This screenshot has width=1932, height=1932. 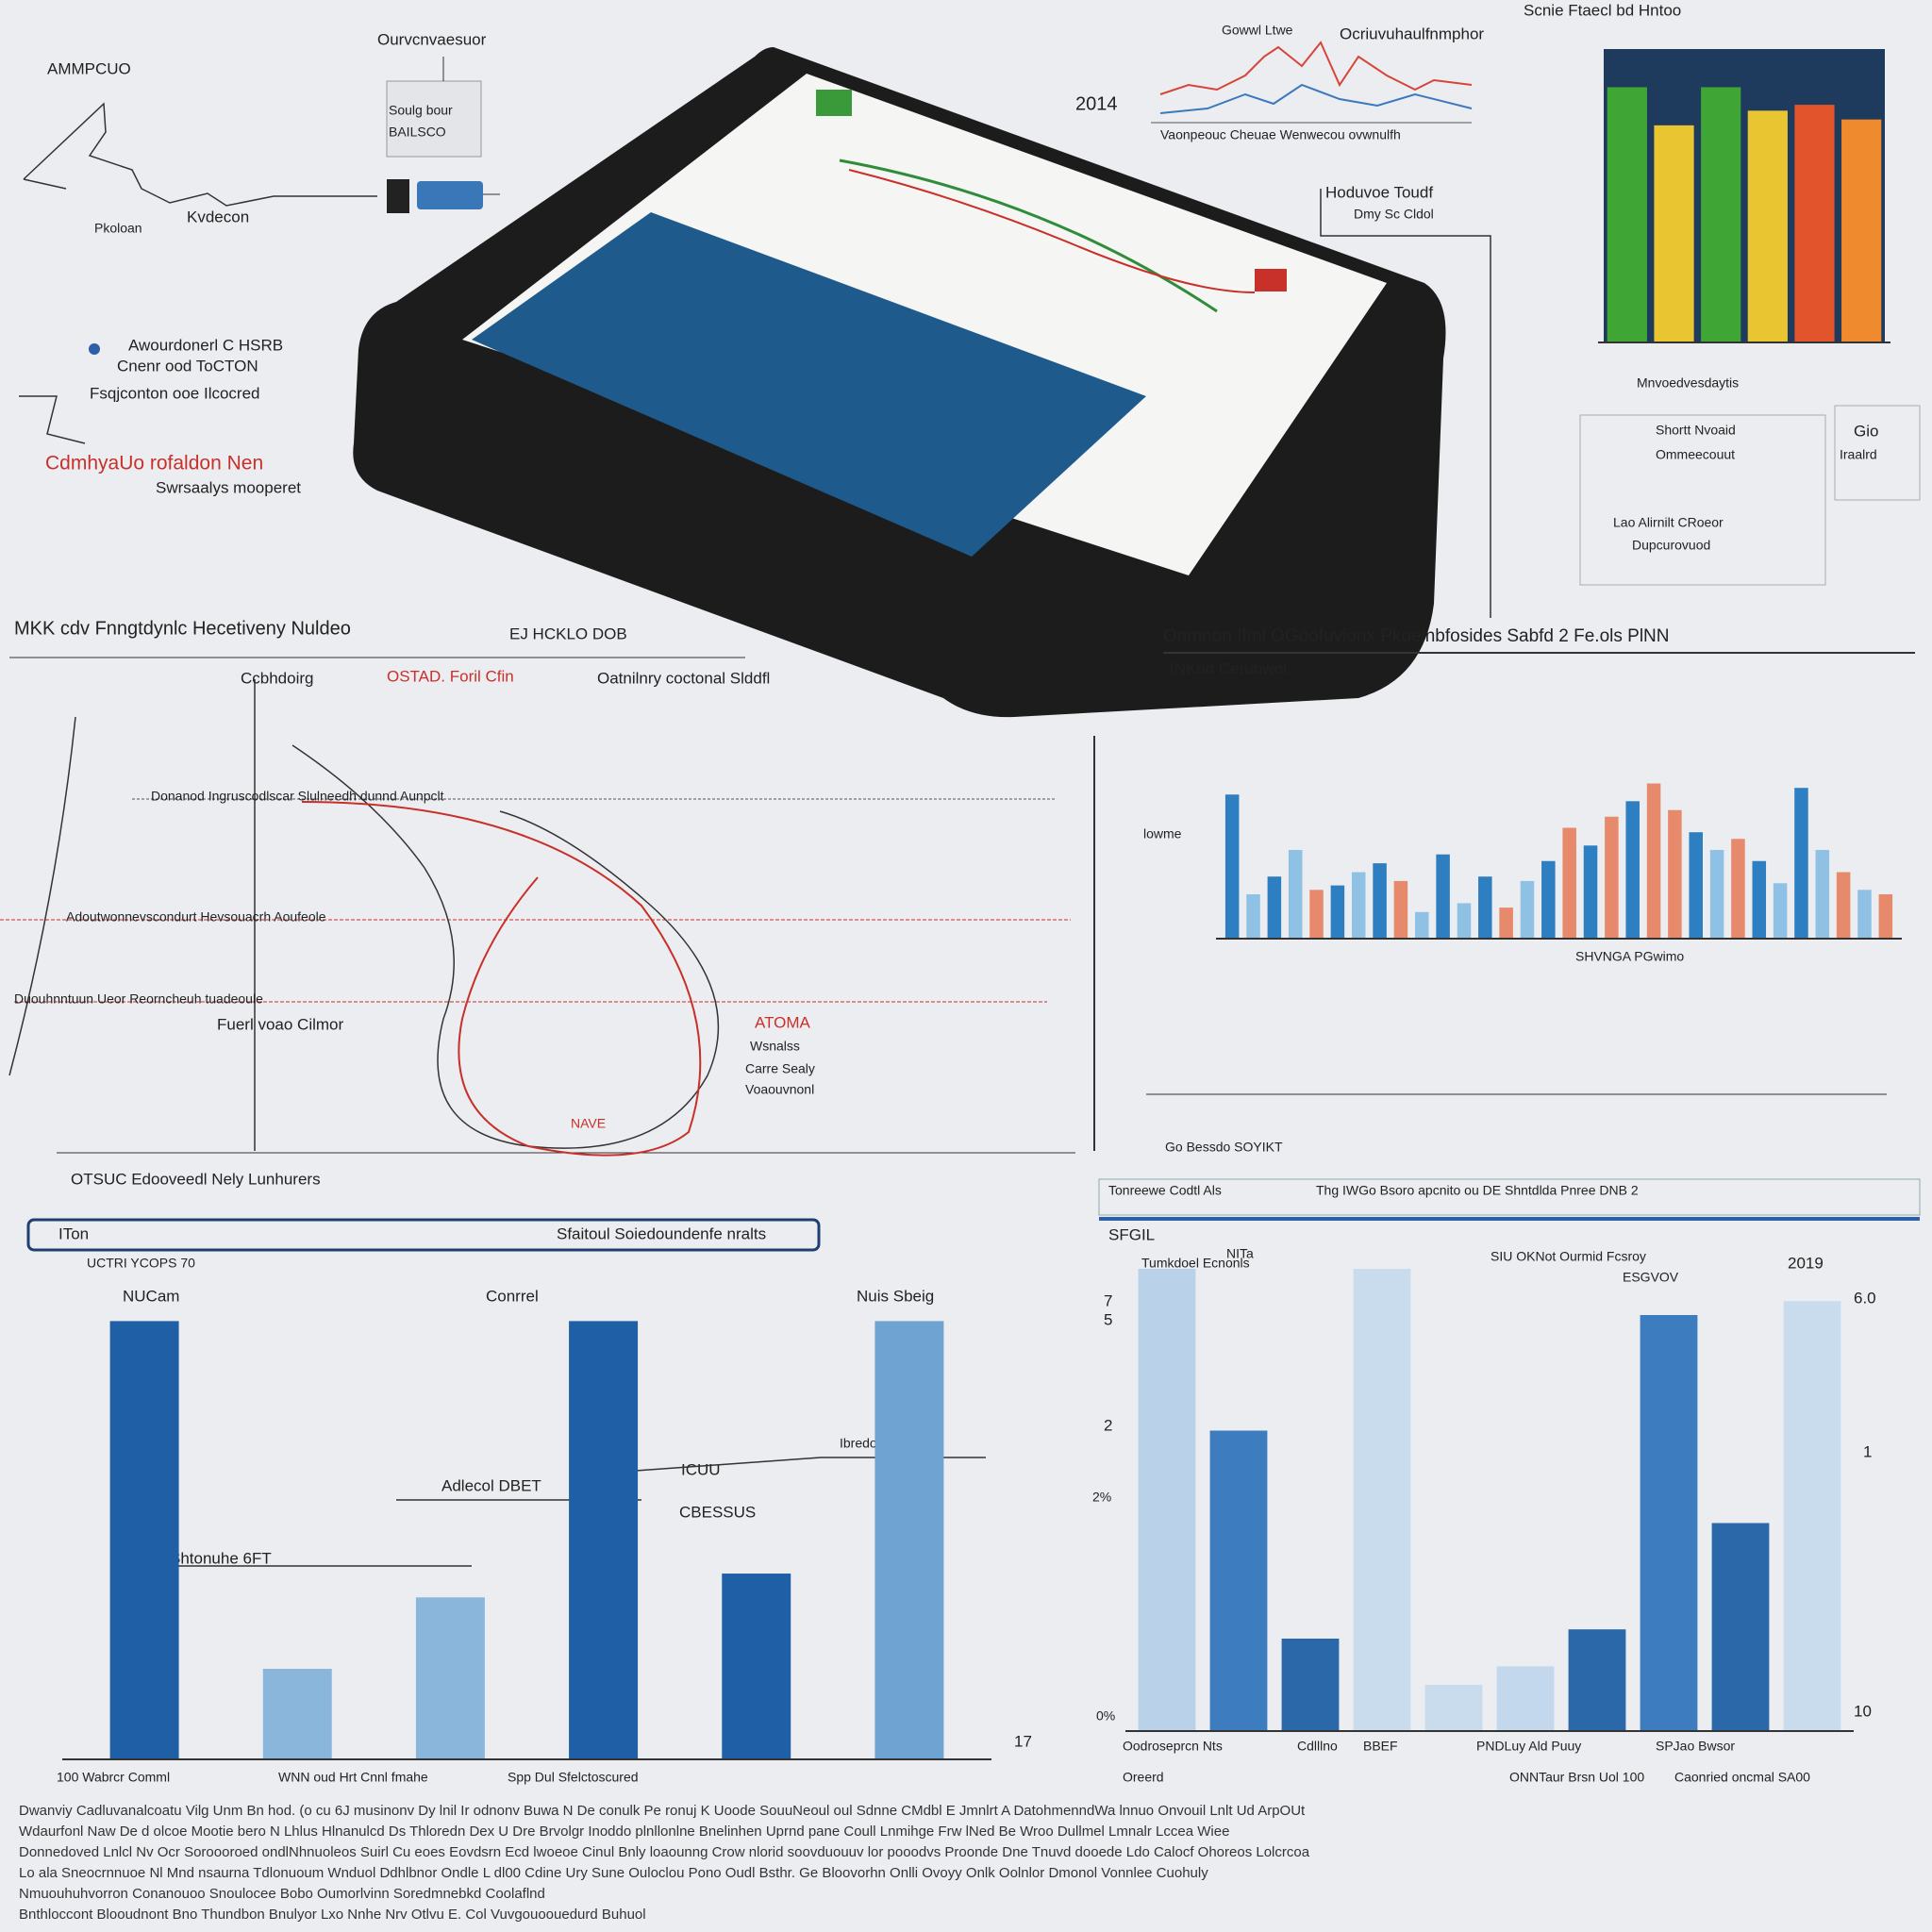 I want to click on device, so click(x=398, y=196).